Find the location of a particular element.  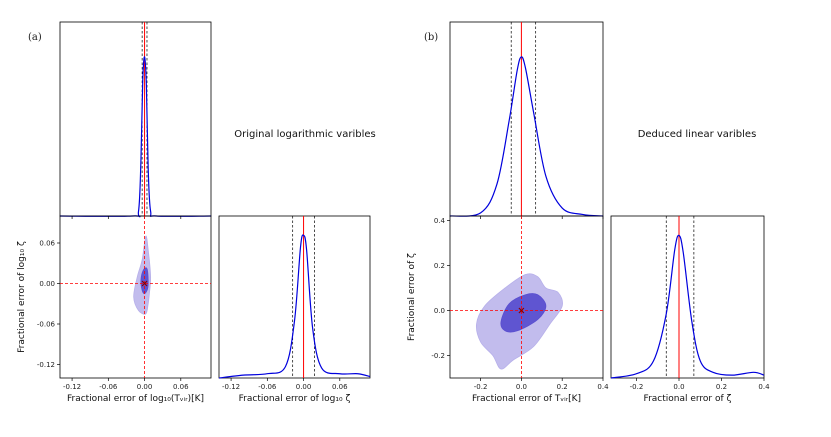

panel-note: Original logarithmic varibles is located at coordinates (304, 134).